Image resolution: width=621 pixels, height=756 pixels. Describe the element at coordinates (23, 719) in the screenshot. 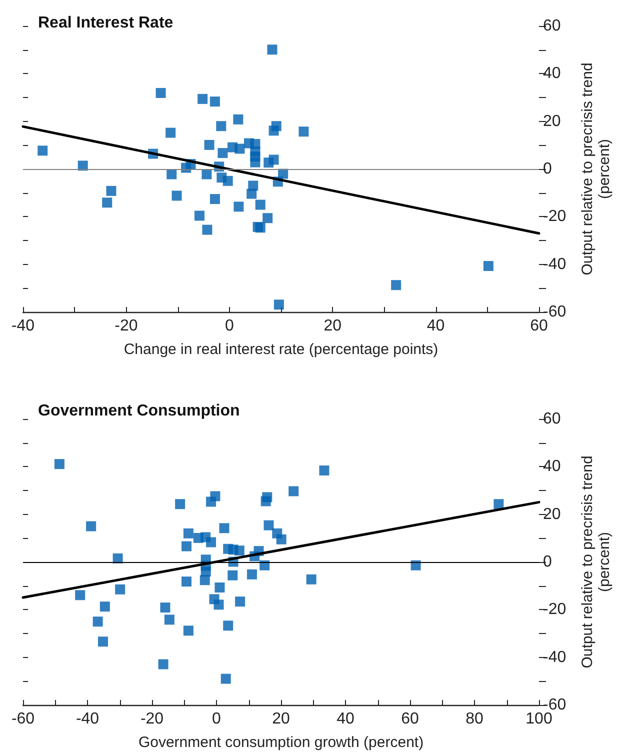

I see `x-tick-label: -60` at that location.